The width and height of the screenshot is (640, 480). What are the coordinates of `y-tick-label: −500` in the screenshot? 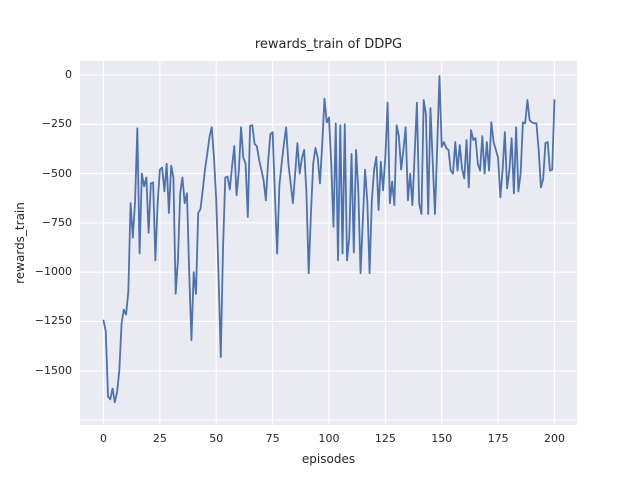 It's located at (56, 173).